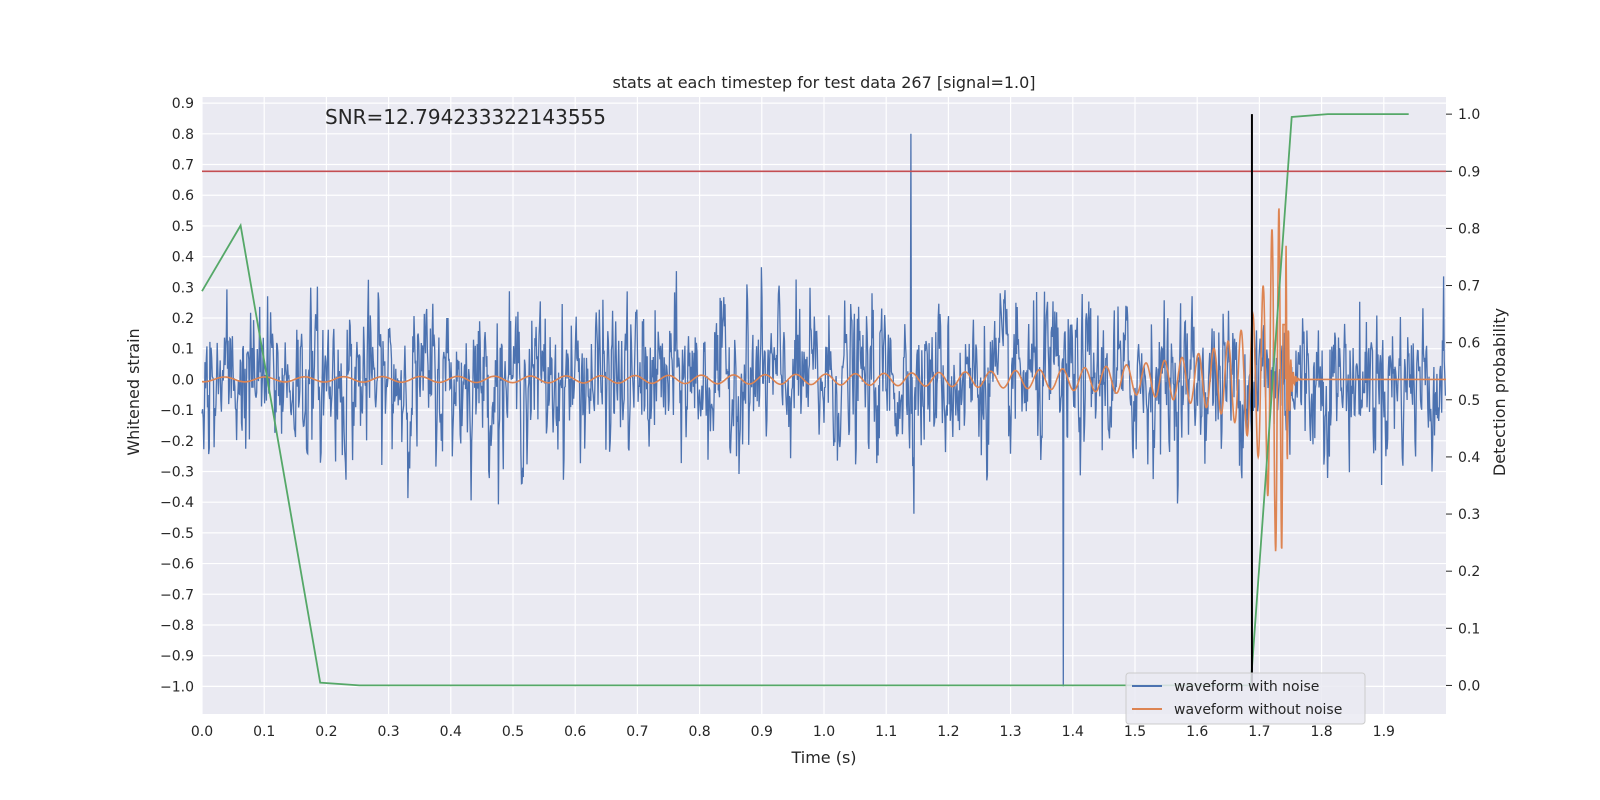 The height and width of the screenshot is (800, 1600). I want to click on y-tick-label: 0.5, so click(183, 227).